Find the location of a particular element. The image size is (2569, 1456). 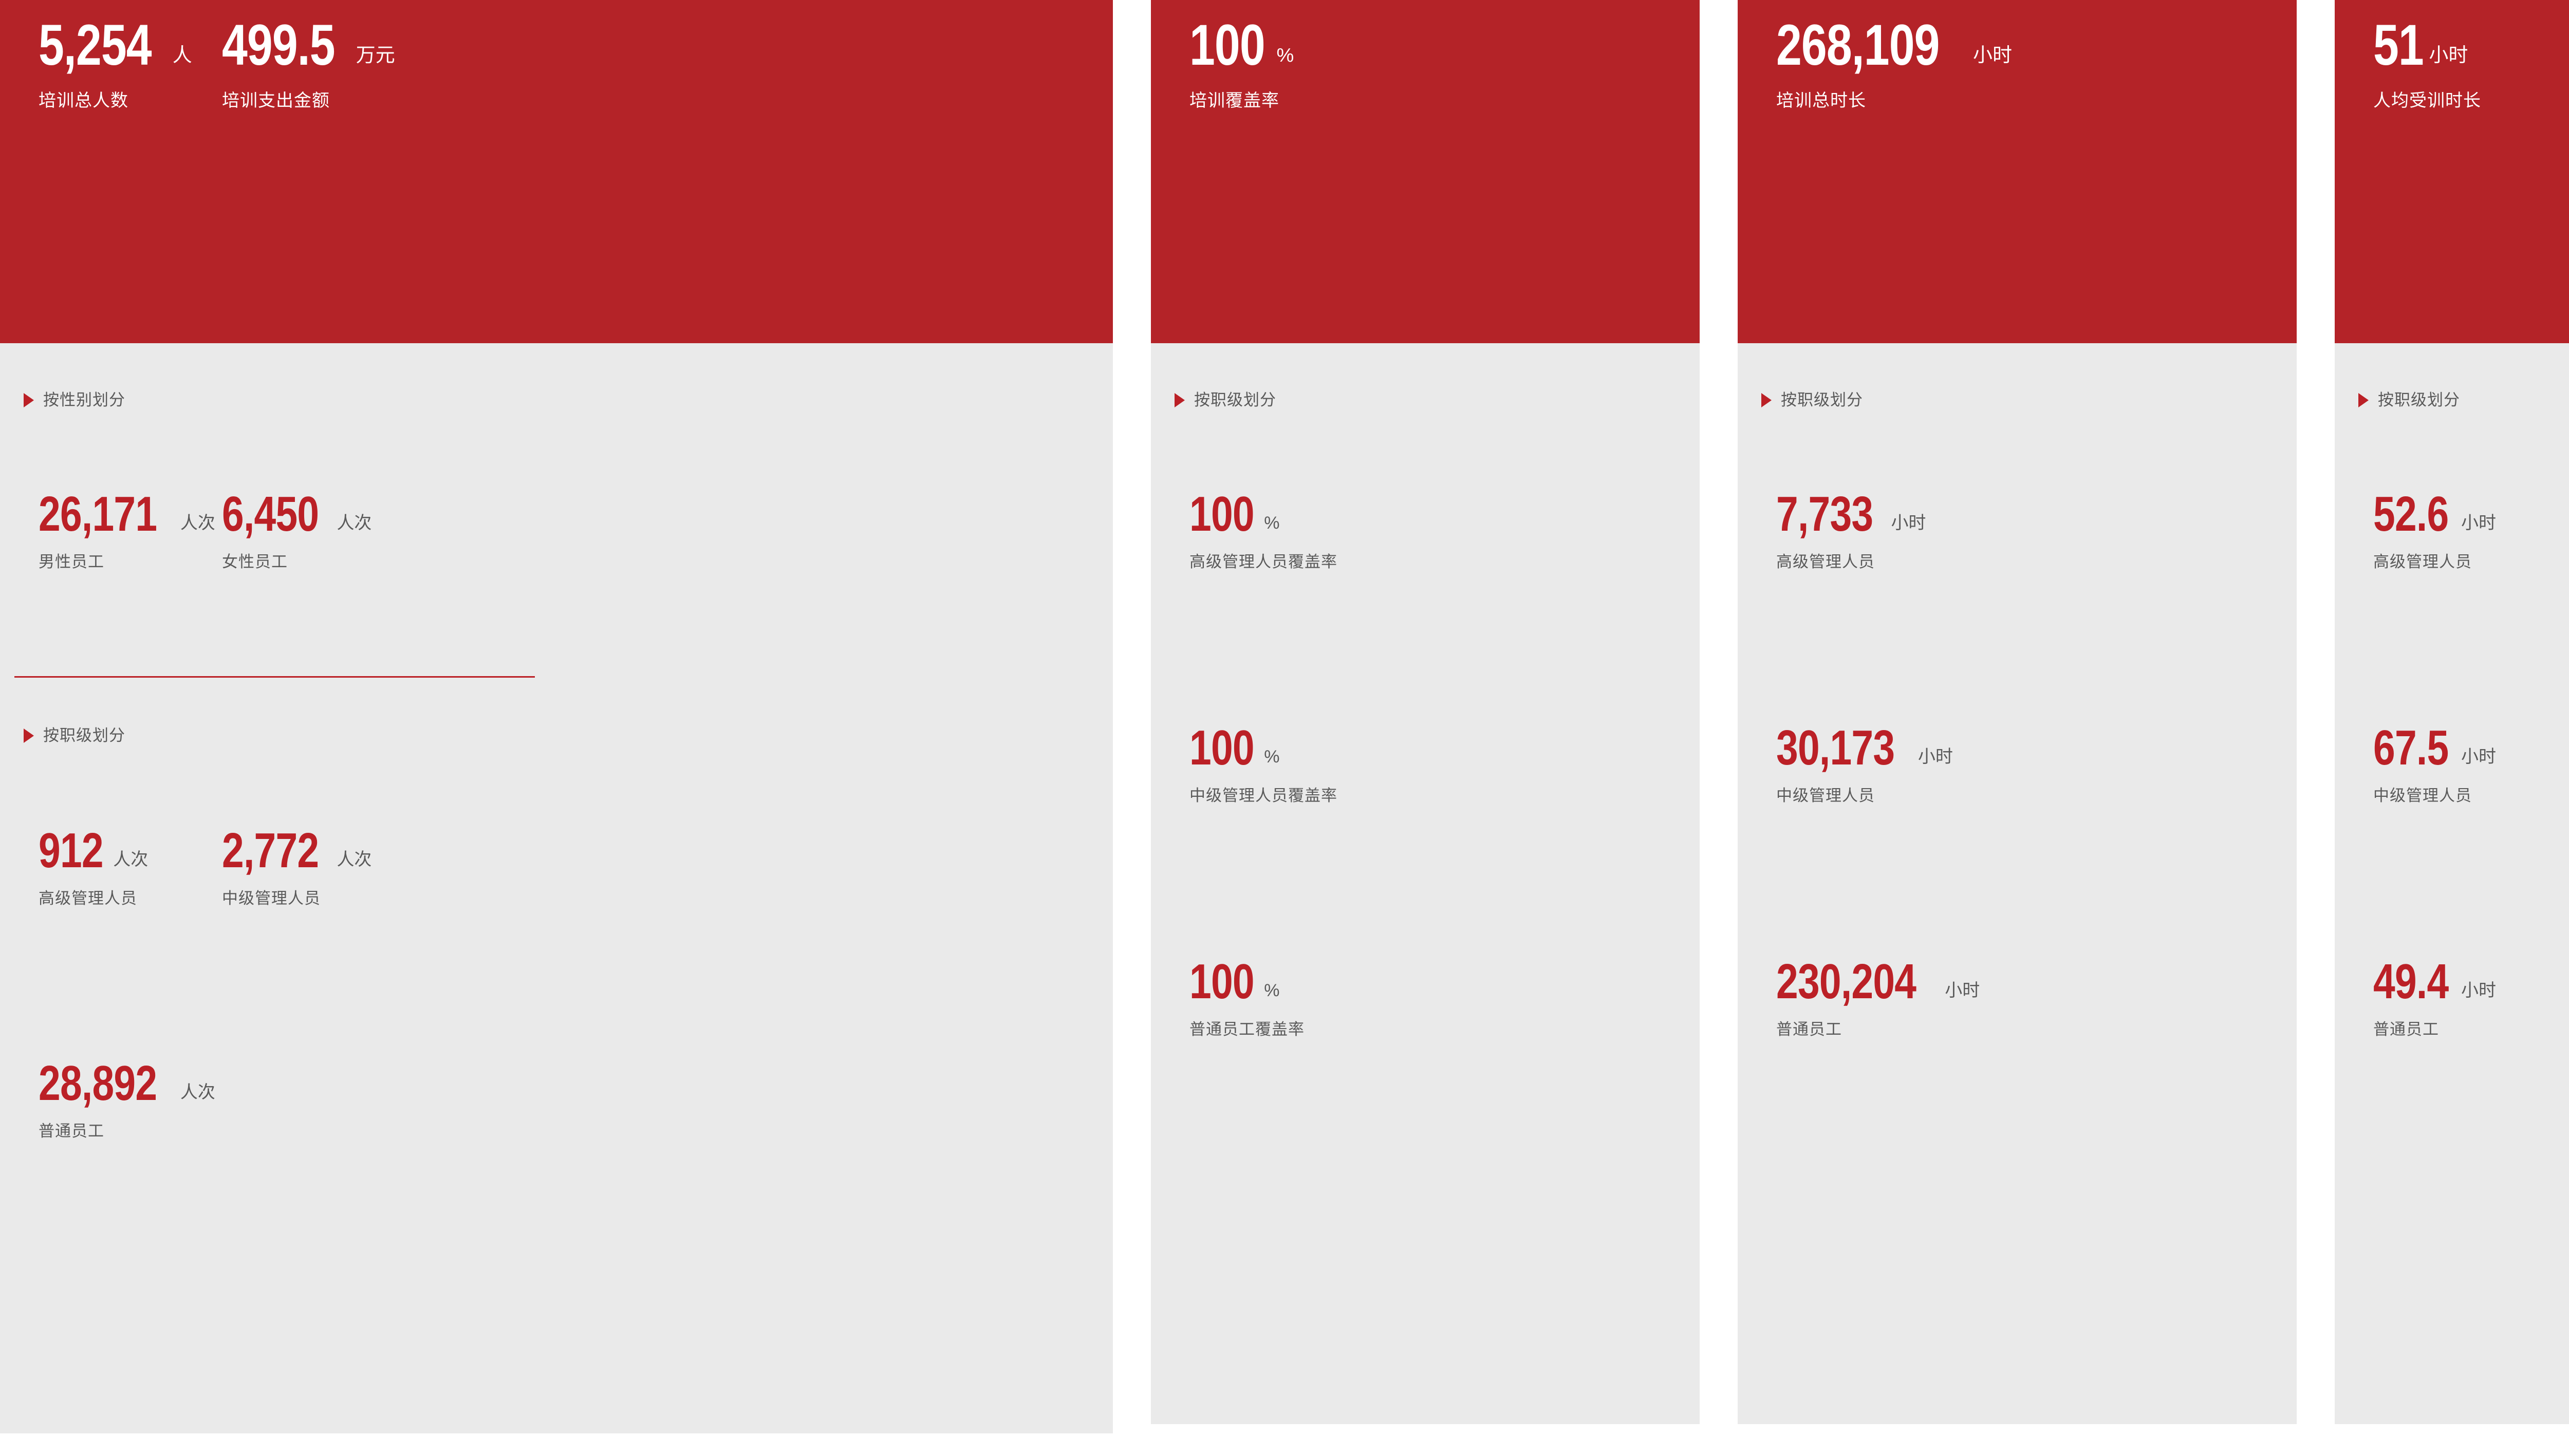

metric-caption: 培训总时长 is located at coordinates (1821, 100).